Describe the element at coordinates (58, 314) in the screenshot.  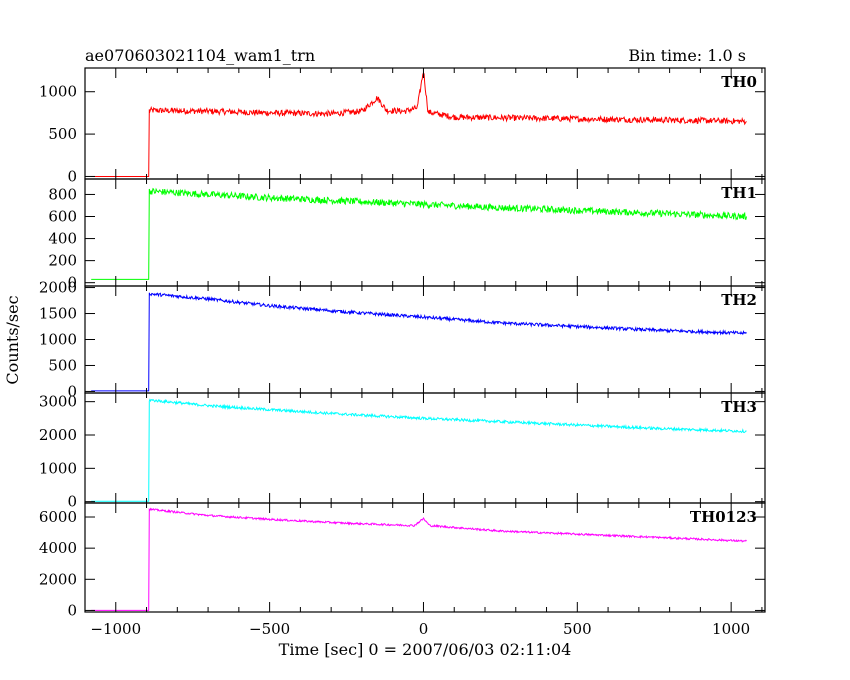
I see `y-tick-label: 1500` at that location.